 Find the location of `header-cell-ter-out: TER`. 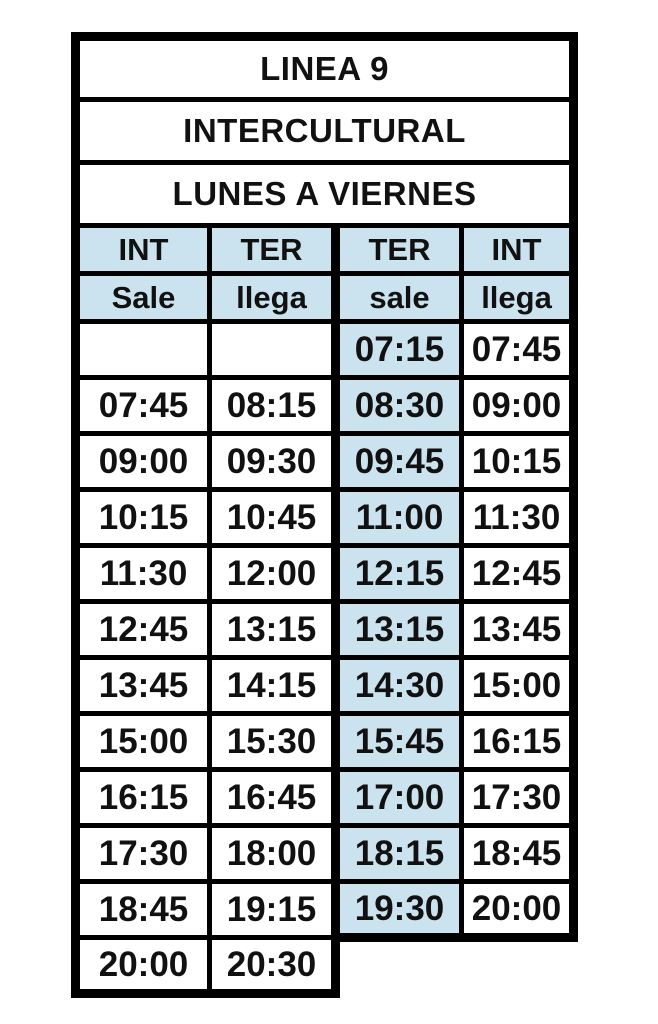

header-cell-ter-out: TER is located at coordinates (397, 249).